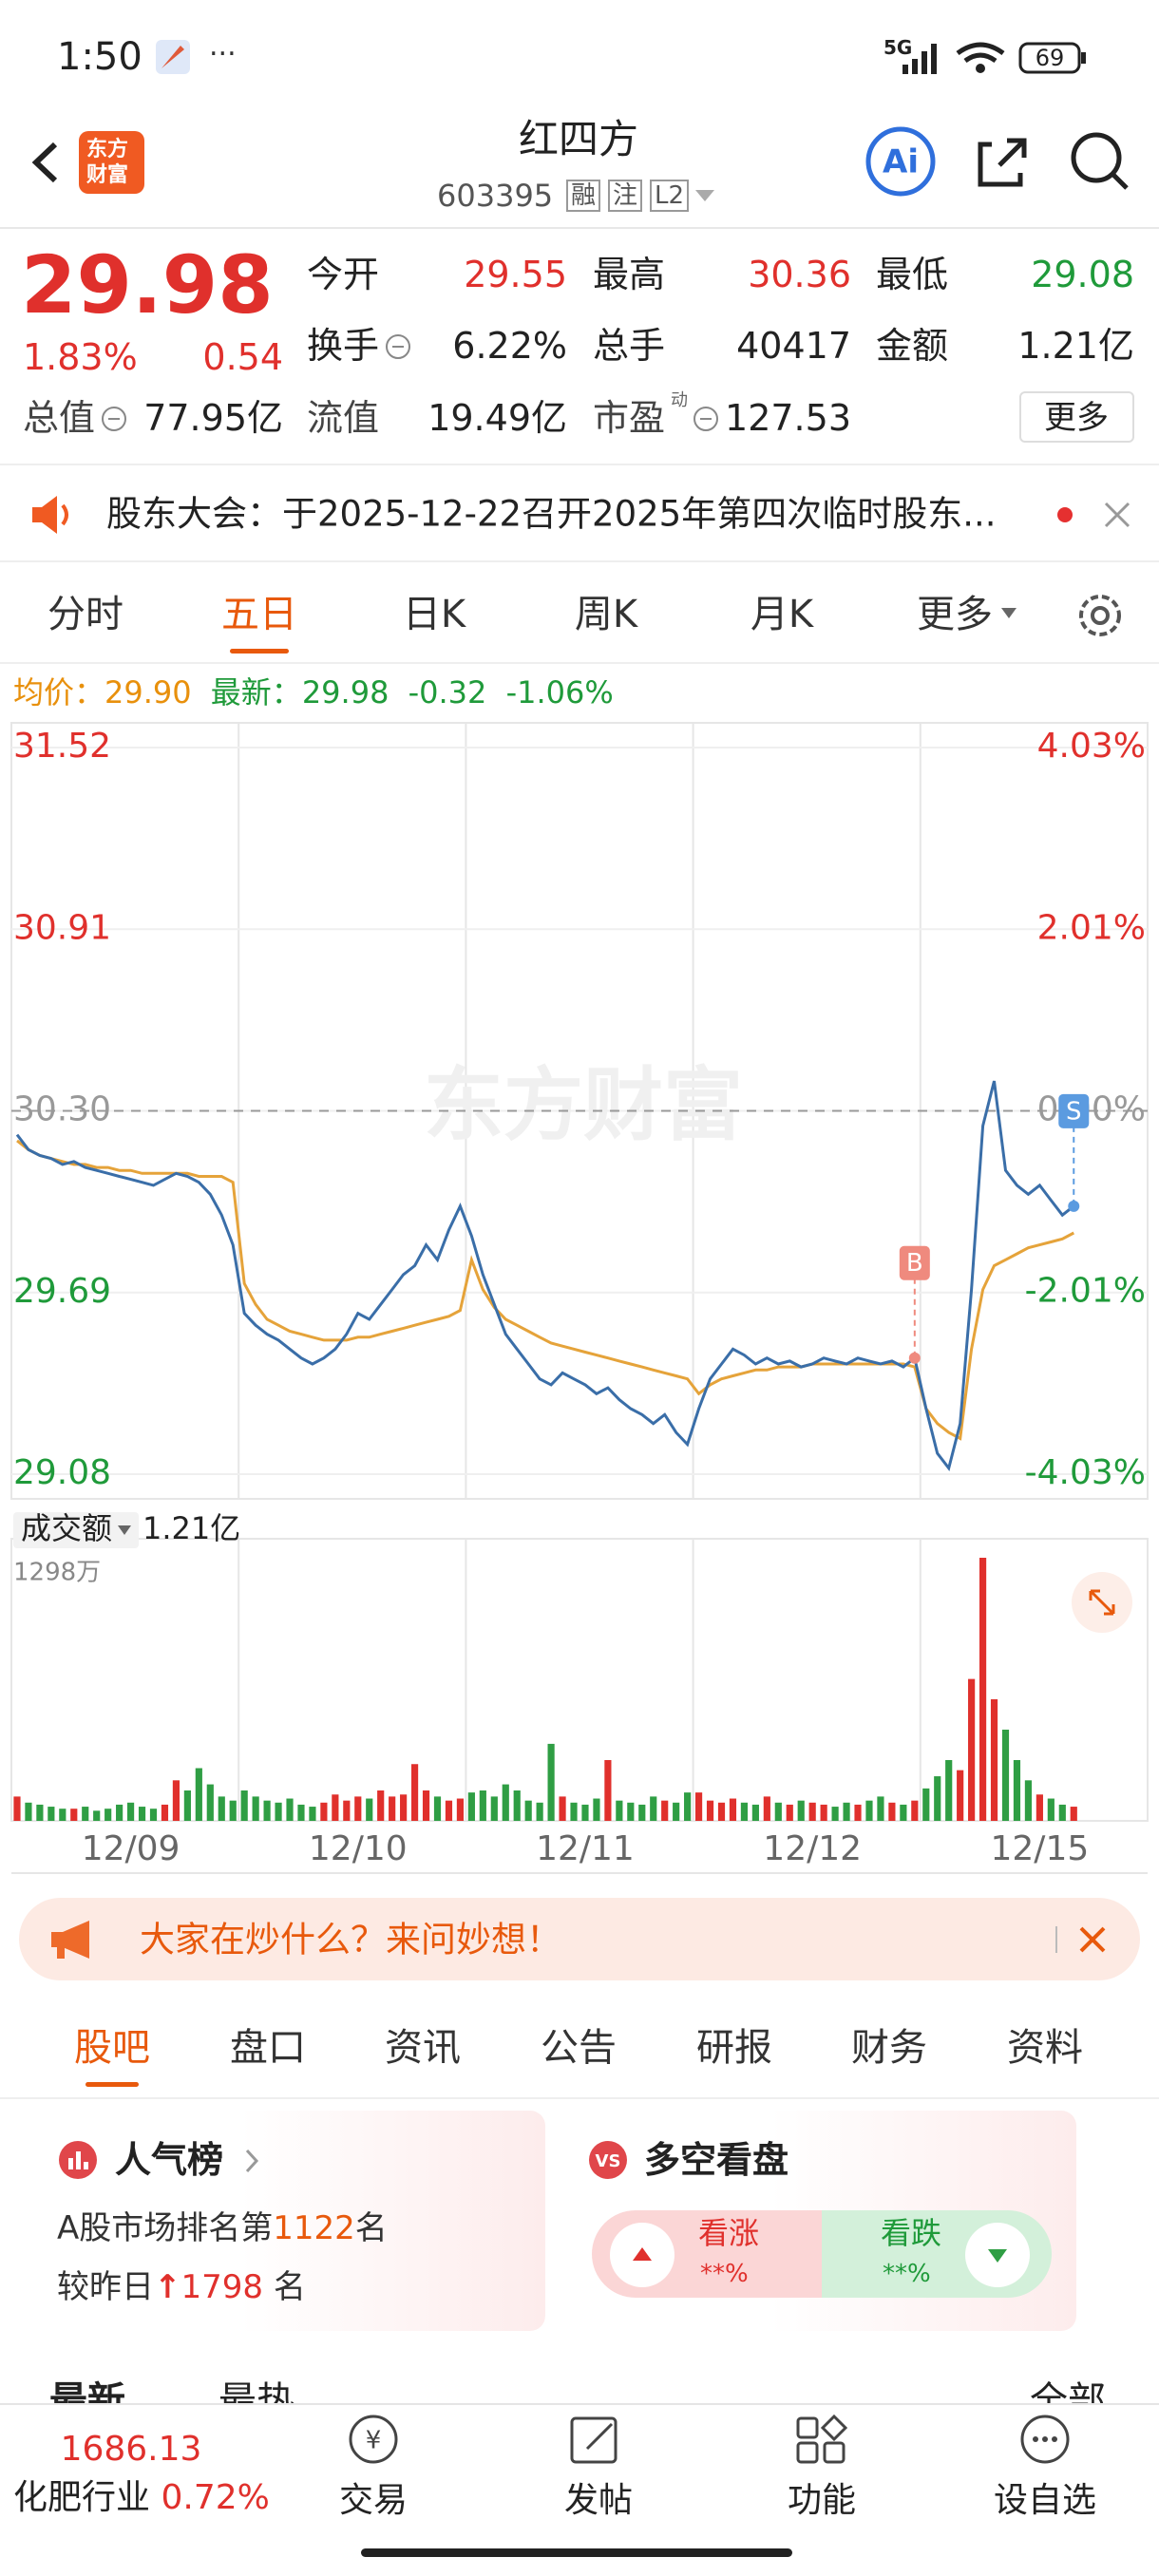  Describe the element at coordinates (994, 58) in the screenshot. I see `status-icons-right` at that location.